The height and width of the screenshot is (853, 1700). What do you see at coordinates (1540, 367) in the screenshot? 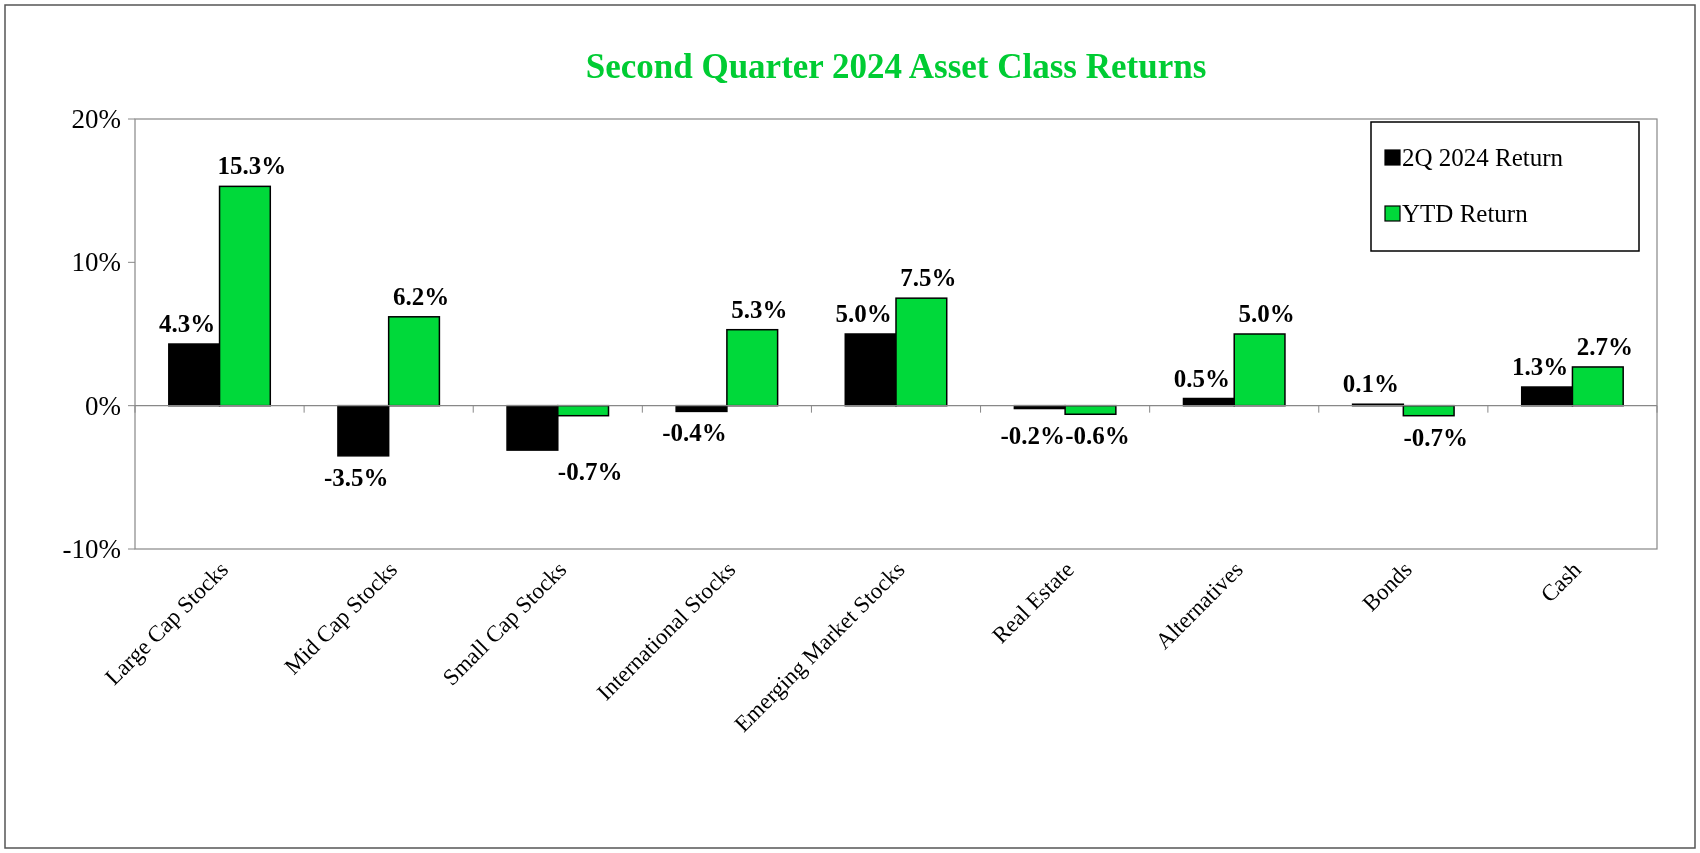
I see `data-label: 1.3%` at bounding box center [1540, 367].